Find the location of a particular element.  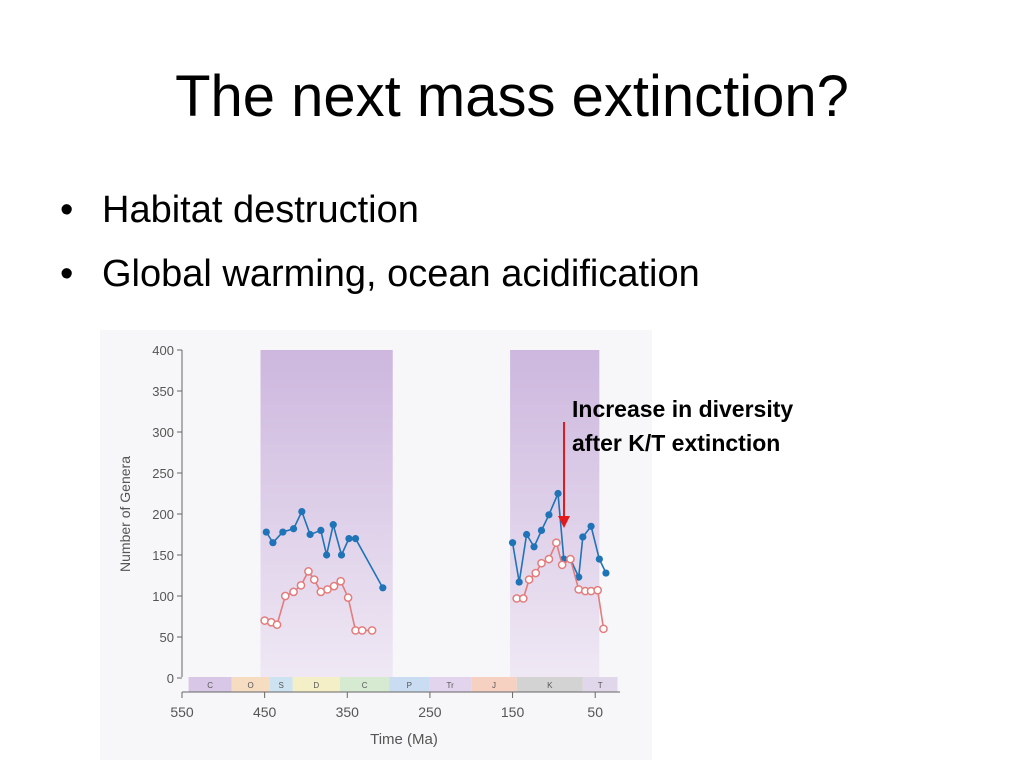

y-tick-label: 150 is located at coordinates (163, 555).